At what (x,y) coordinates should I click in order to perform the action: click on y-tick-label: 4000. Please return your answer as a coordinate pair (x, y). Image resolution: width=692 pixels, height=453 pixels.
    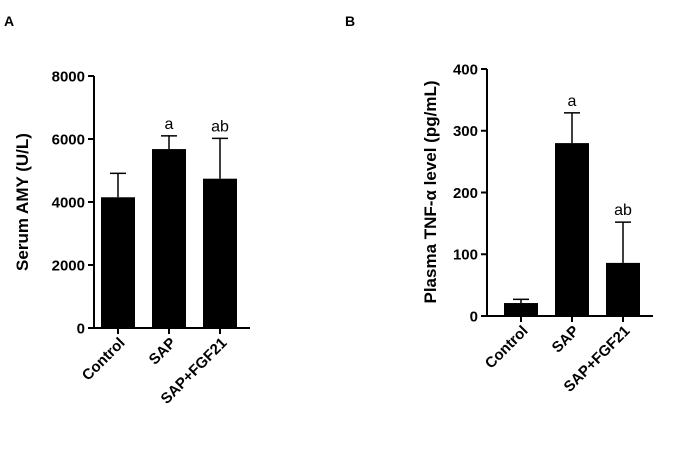
    Looking at the image, I should click on (68, 202).